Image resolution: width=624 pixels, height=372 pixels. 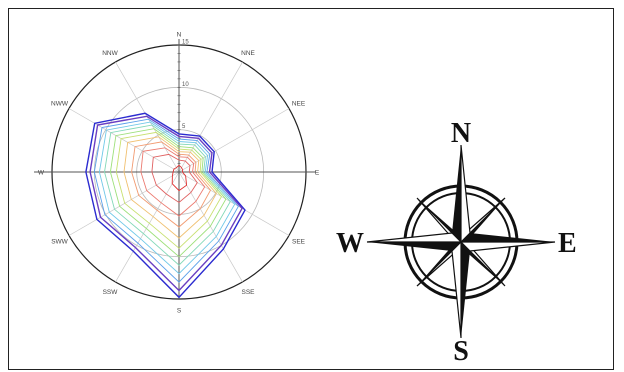 What do you see at coordinates (456, 193) in the screenshot?
I see `compass-point-n` at bounding box center [456, 193].